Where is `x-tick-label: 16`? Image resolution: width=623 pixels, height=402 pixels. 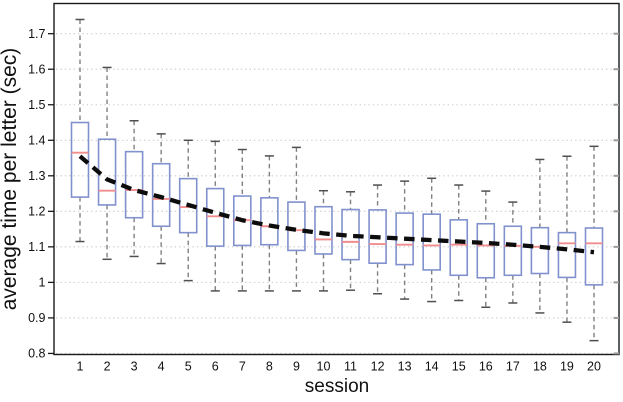 x-tick-label: 16 is located at coordinates (486, 367).